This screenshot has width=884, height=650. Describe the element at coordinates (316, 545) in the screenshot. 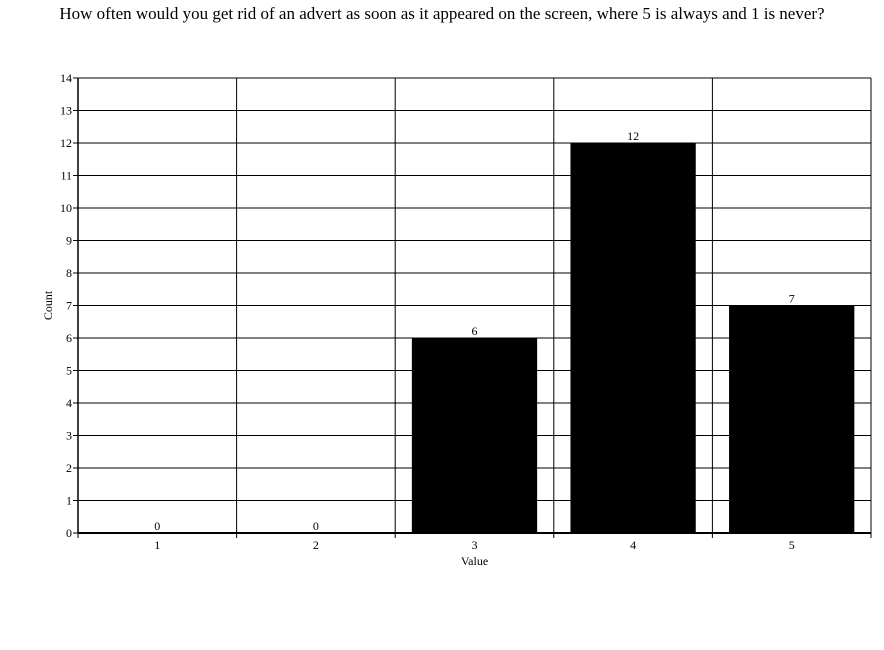

I see `x-tick-label-2: 2` at that location.